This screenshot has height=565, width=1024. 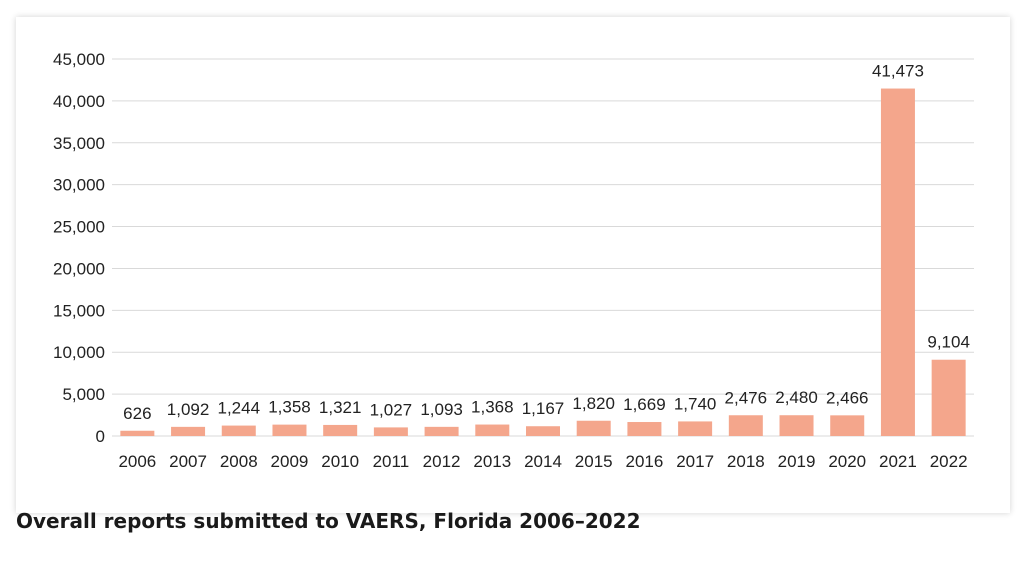 I want to click on data-label: 626, so click(x=137, y=413).